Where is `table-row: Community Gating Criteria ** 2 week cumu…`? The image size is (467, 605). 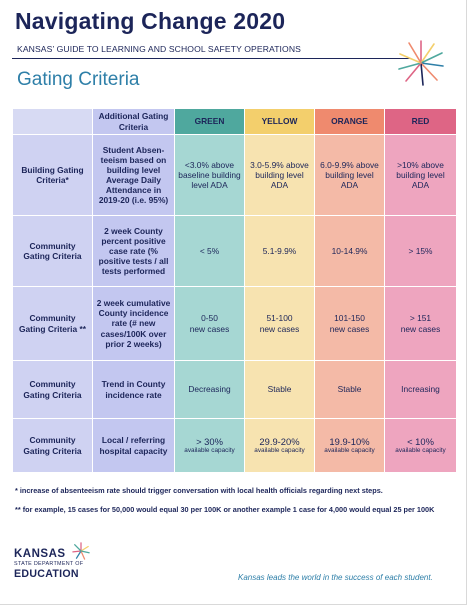 table-row: Community Gating Criteria ** 2 week cumu… is located at coordinates (234, 323).